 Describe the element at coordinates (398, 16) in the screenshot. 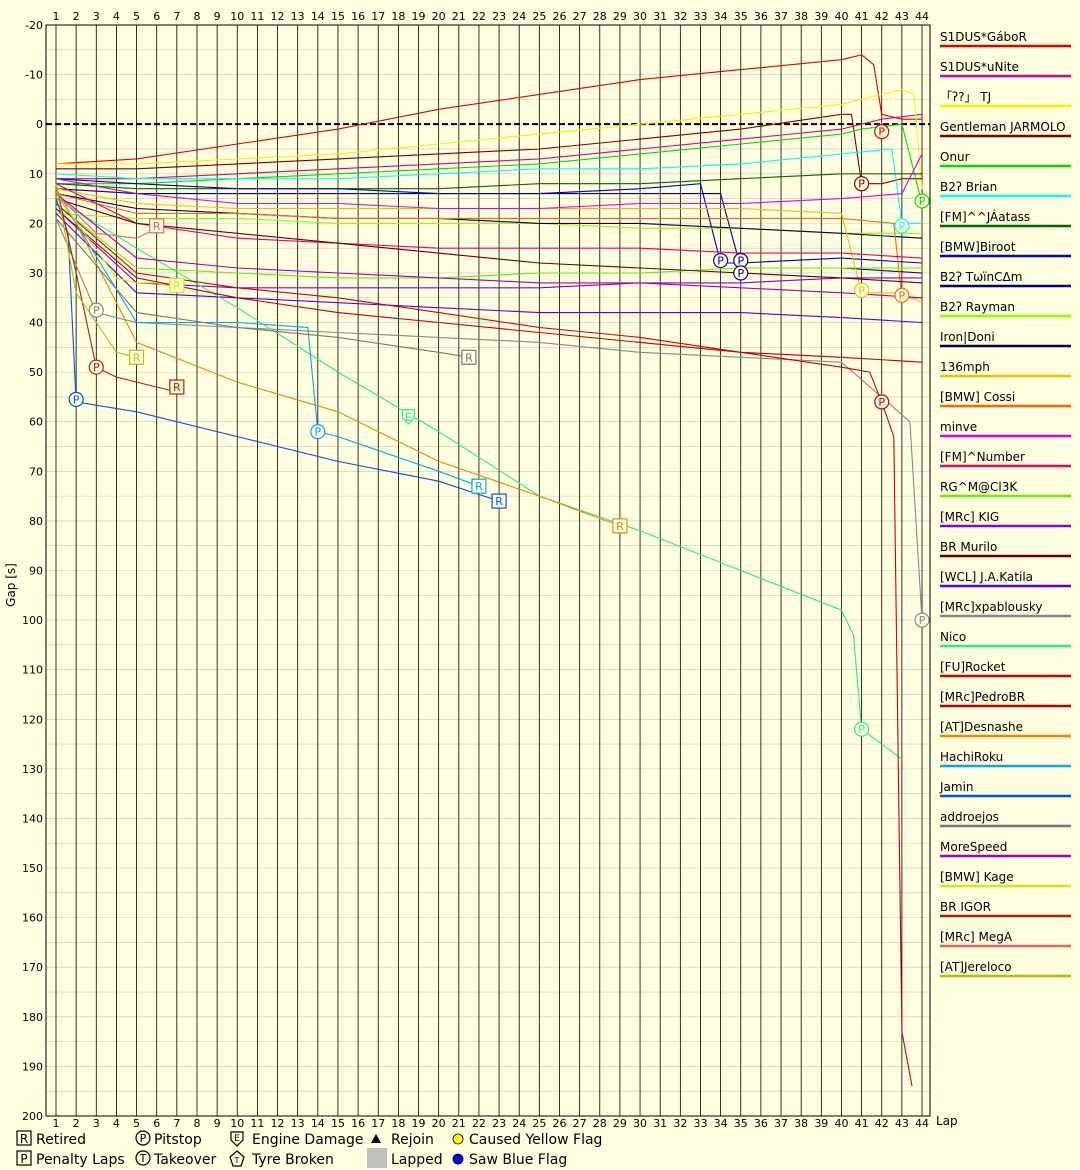

I see `x-tick-label-top: 18` at that location.